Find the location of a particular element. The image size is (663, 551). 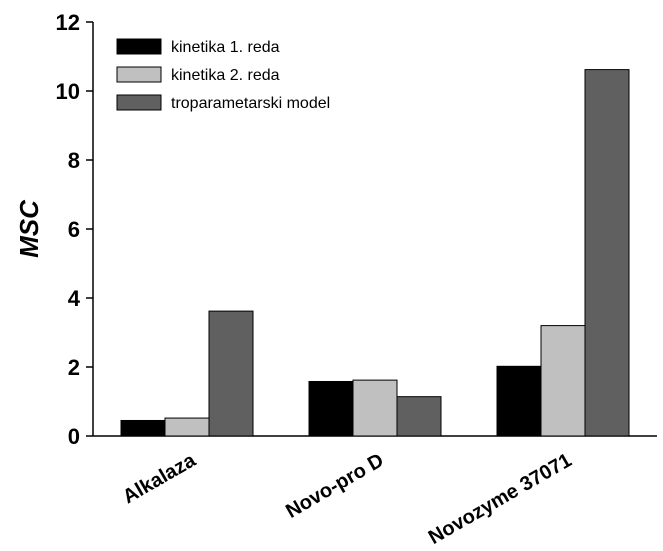

y-tick-label: 10 is located at coordinates (68, 91).